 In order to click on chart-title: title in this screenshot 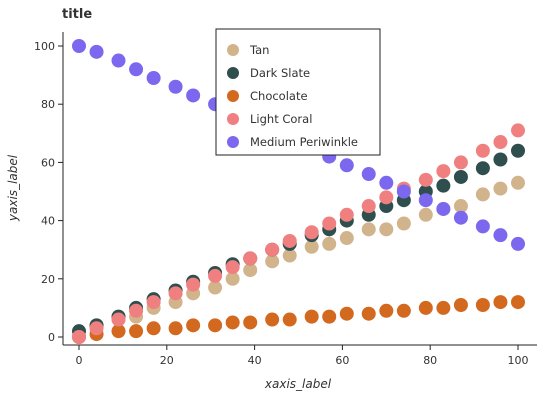, I will do `click(77, 14)`.